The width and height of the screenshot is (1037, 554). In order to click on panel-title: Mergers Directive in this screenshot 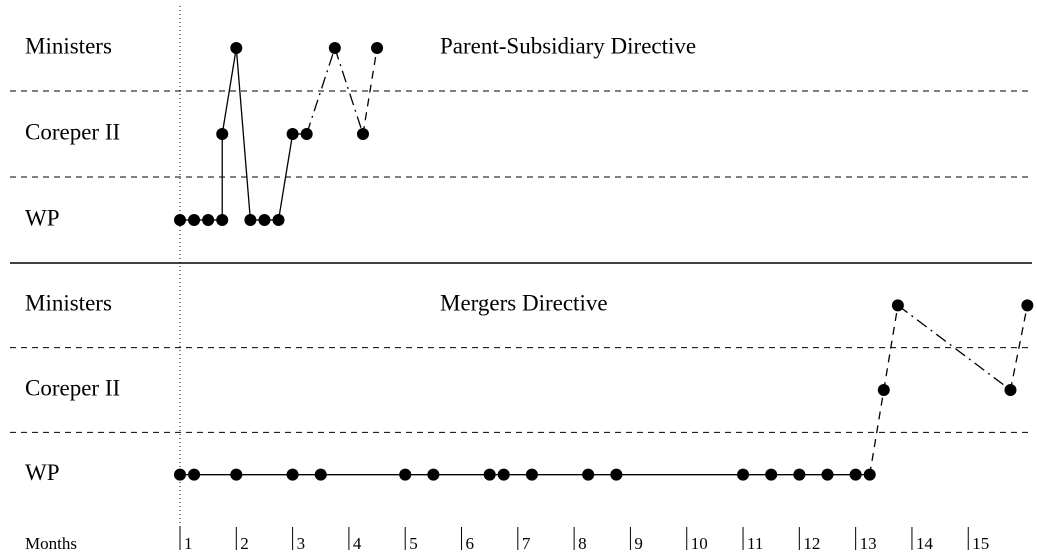, I will do `click(524, 302)`.